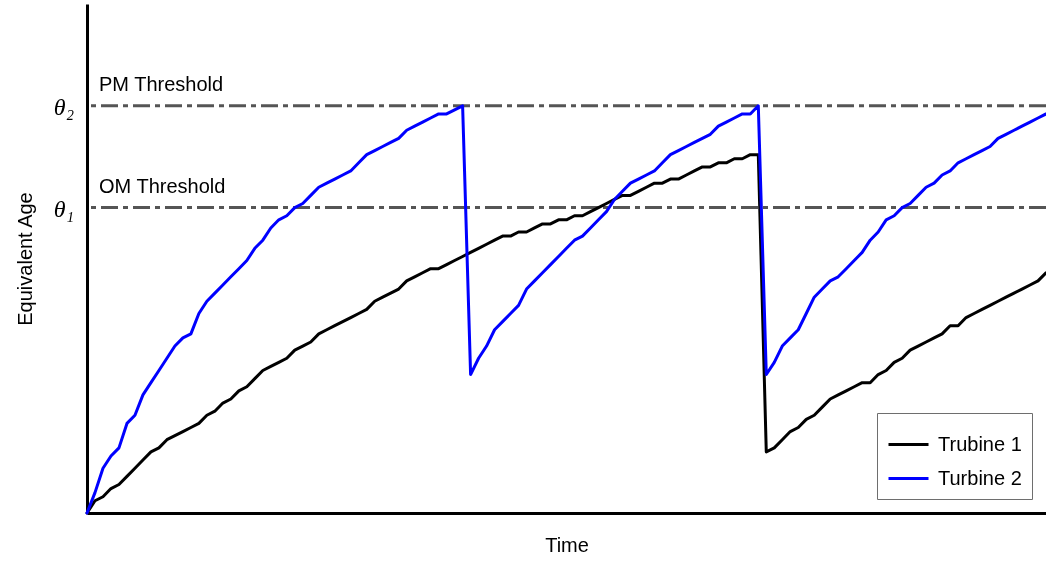 This screenshot has width=1046, height=563. I want to click on ref-line-label: OM Threshold, so click(162, 185).